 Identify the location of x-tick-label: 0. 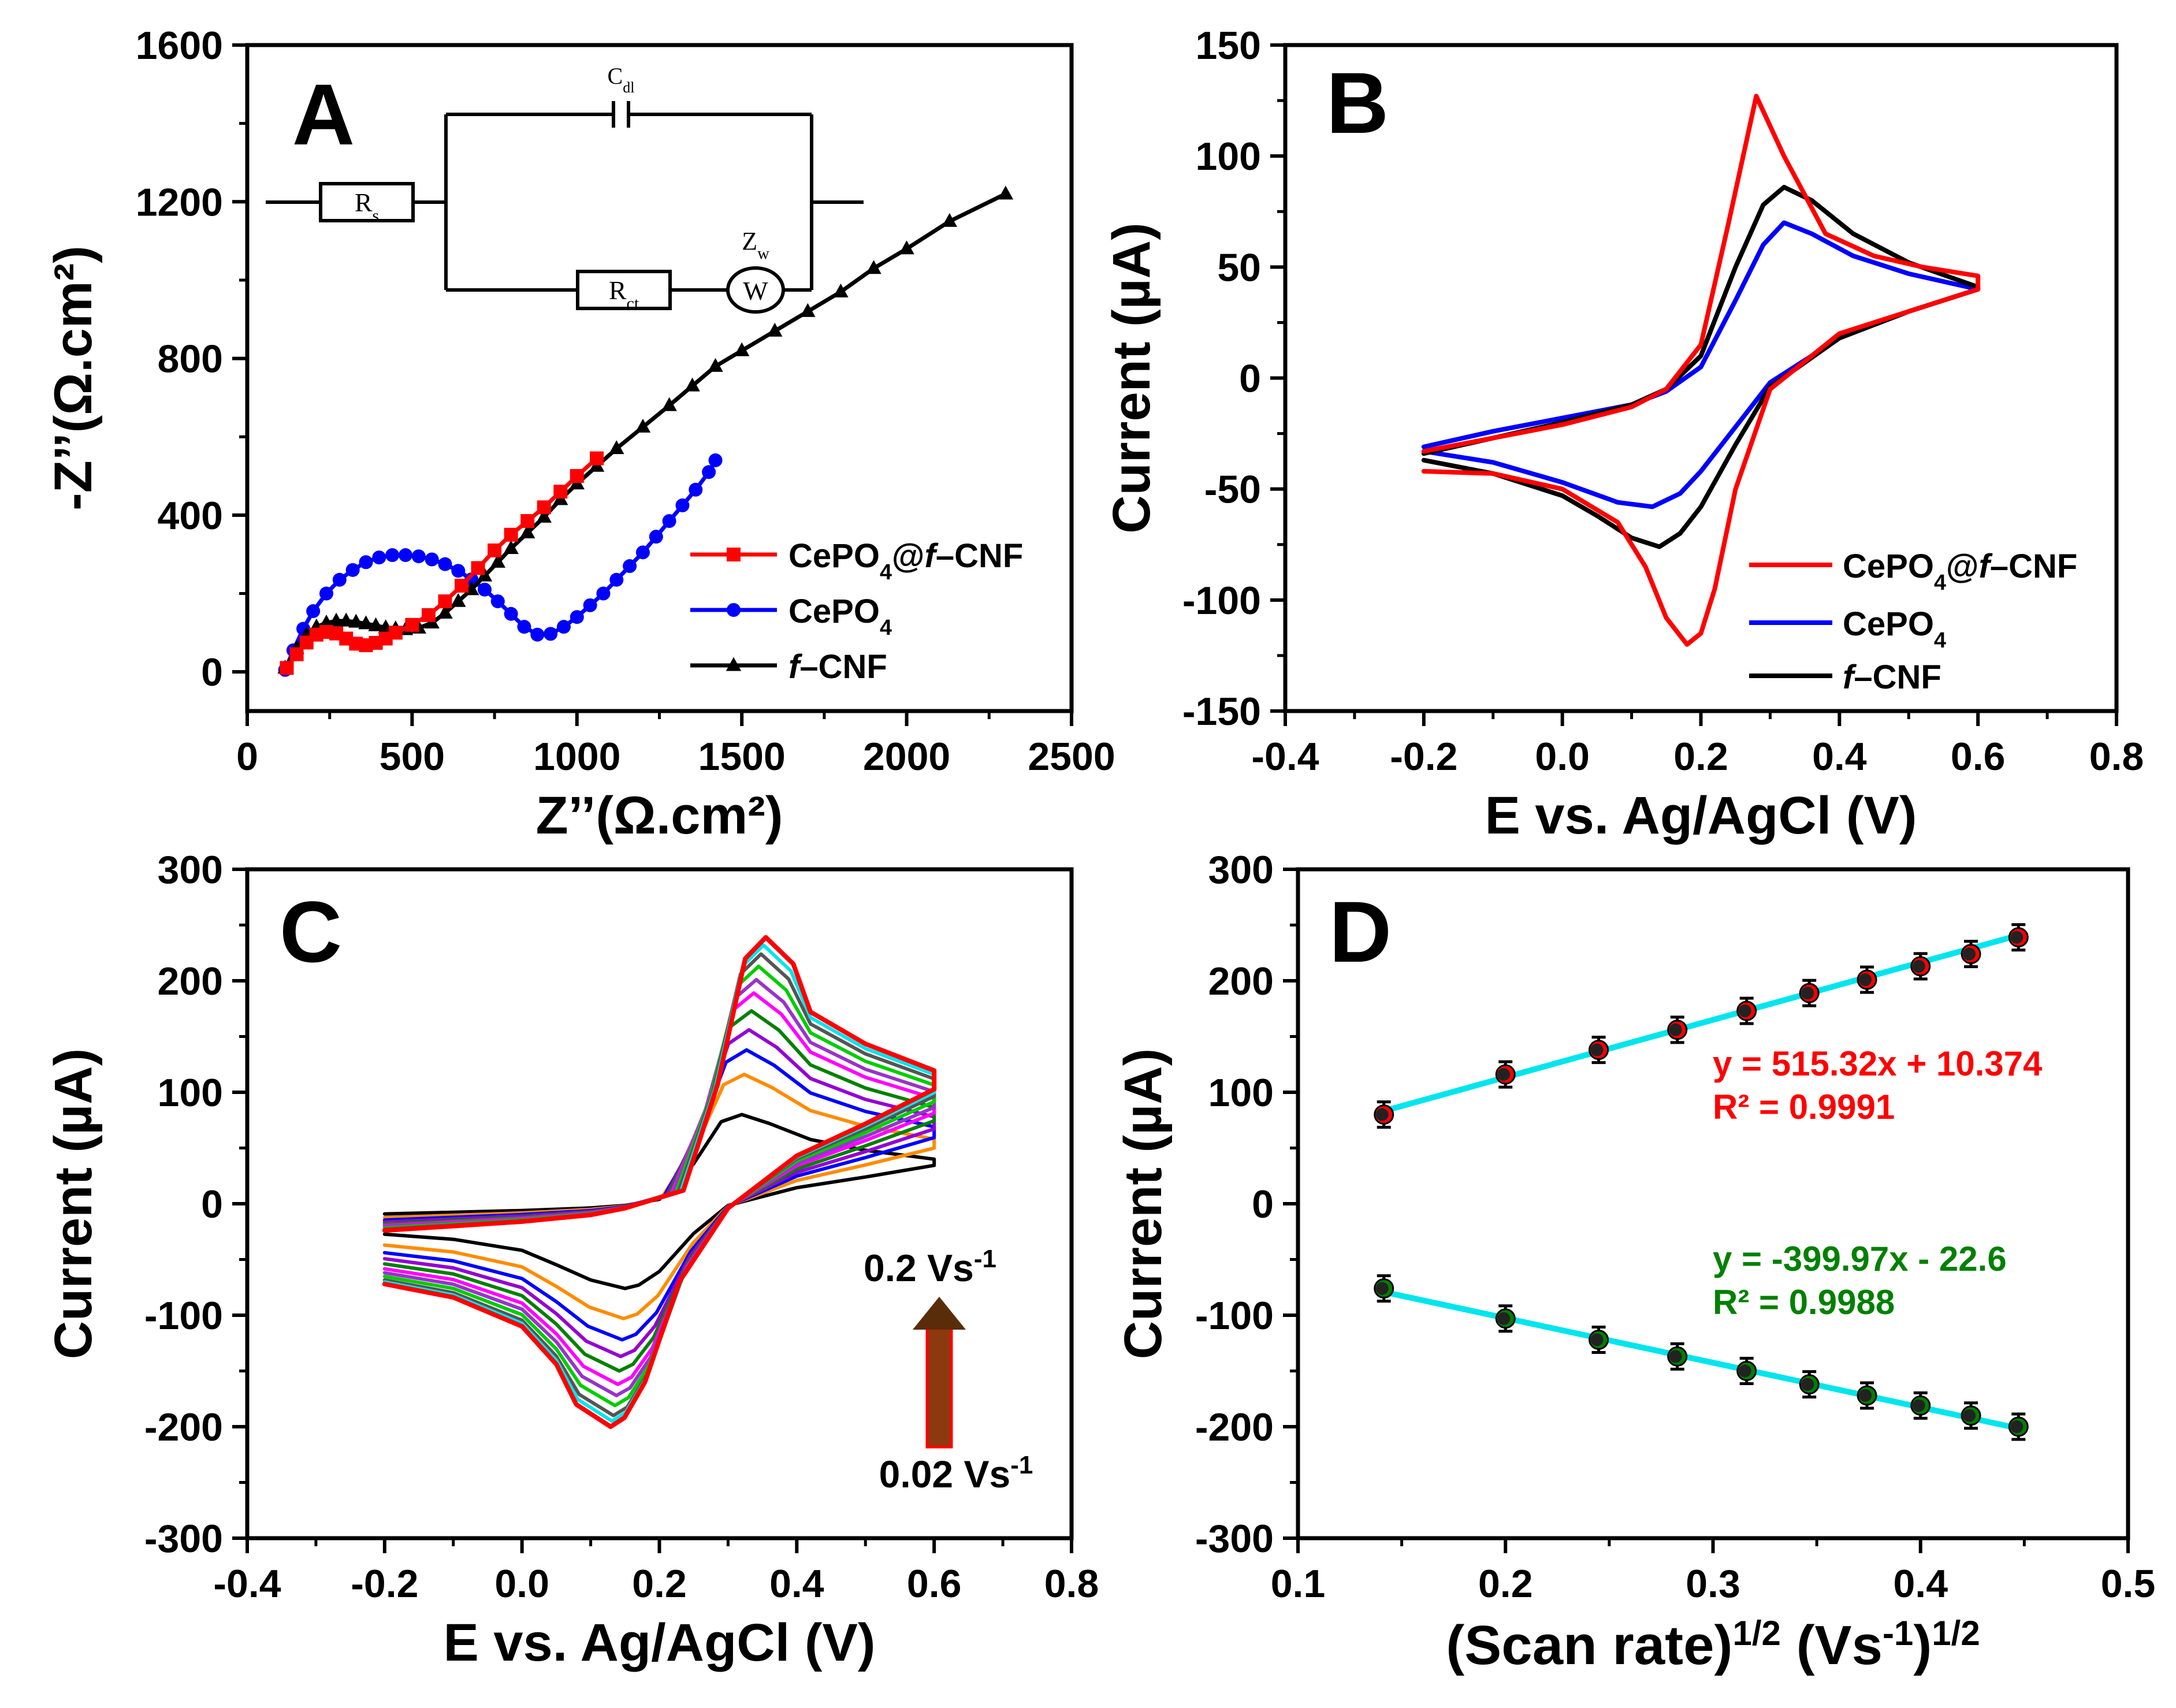
(247, 757).